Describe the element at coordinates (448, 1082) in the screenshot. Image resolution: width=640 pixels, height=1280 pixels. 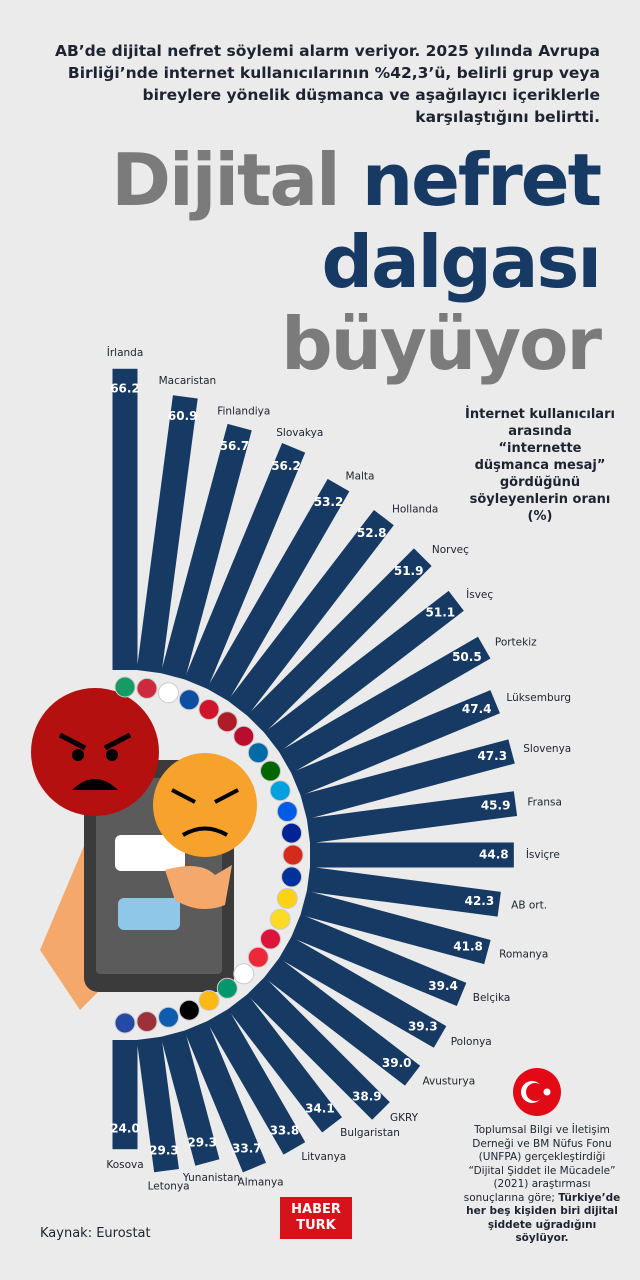
I see `category-label: Avusturya` at that location.